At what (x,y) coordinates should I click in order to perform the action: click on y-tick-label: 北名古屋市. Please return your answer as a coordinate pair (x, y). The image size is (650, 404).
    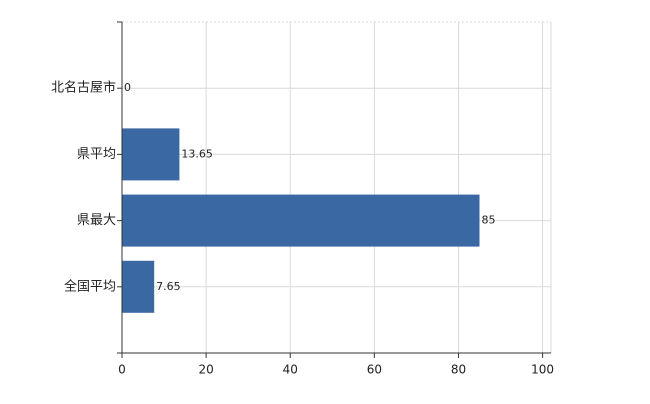
    Looking at the image, I should click on (83, 88).